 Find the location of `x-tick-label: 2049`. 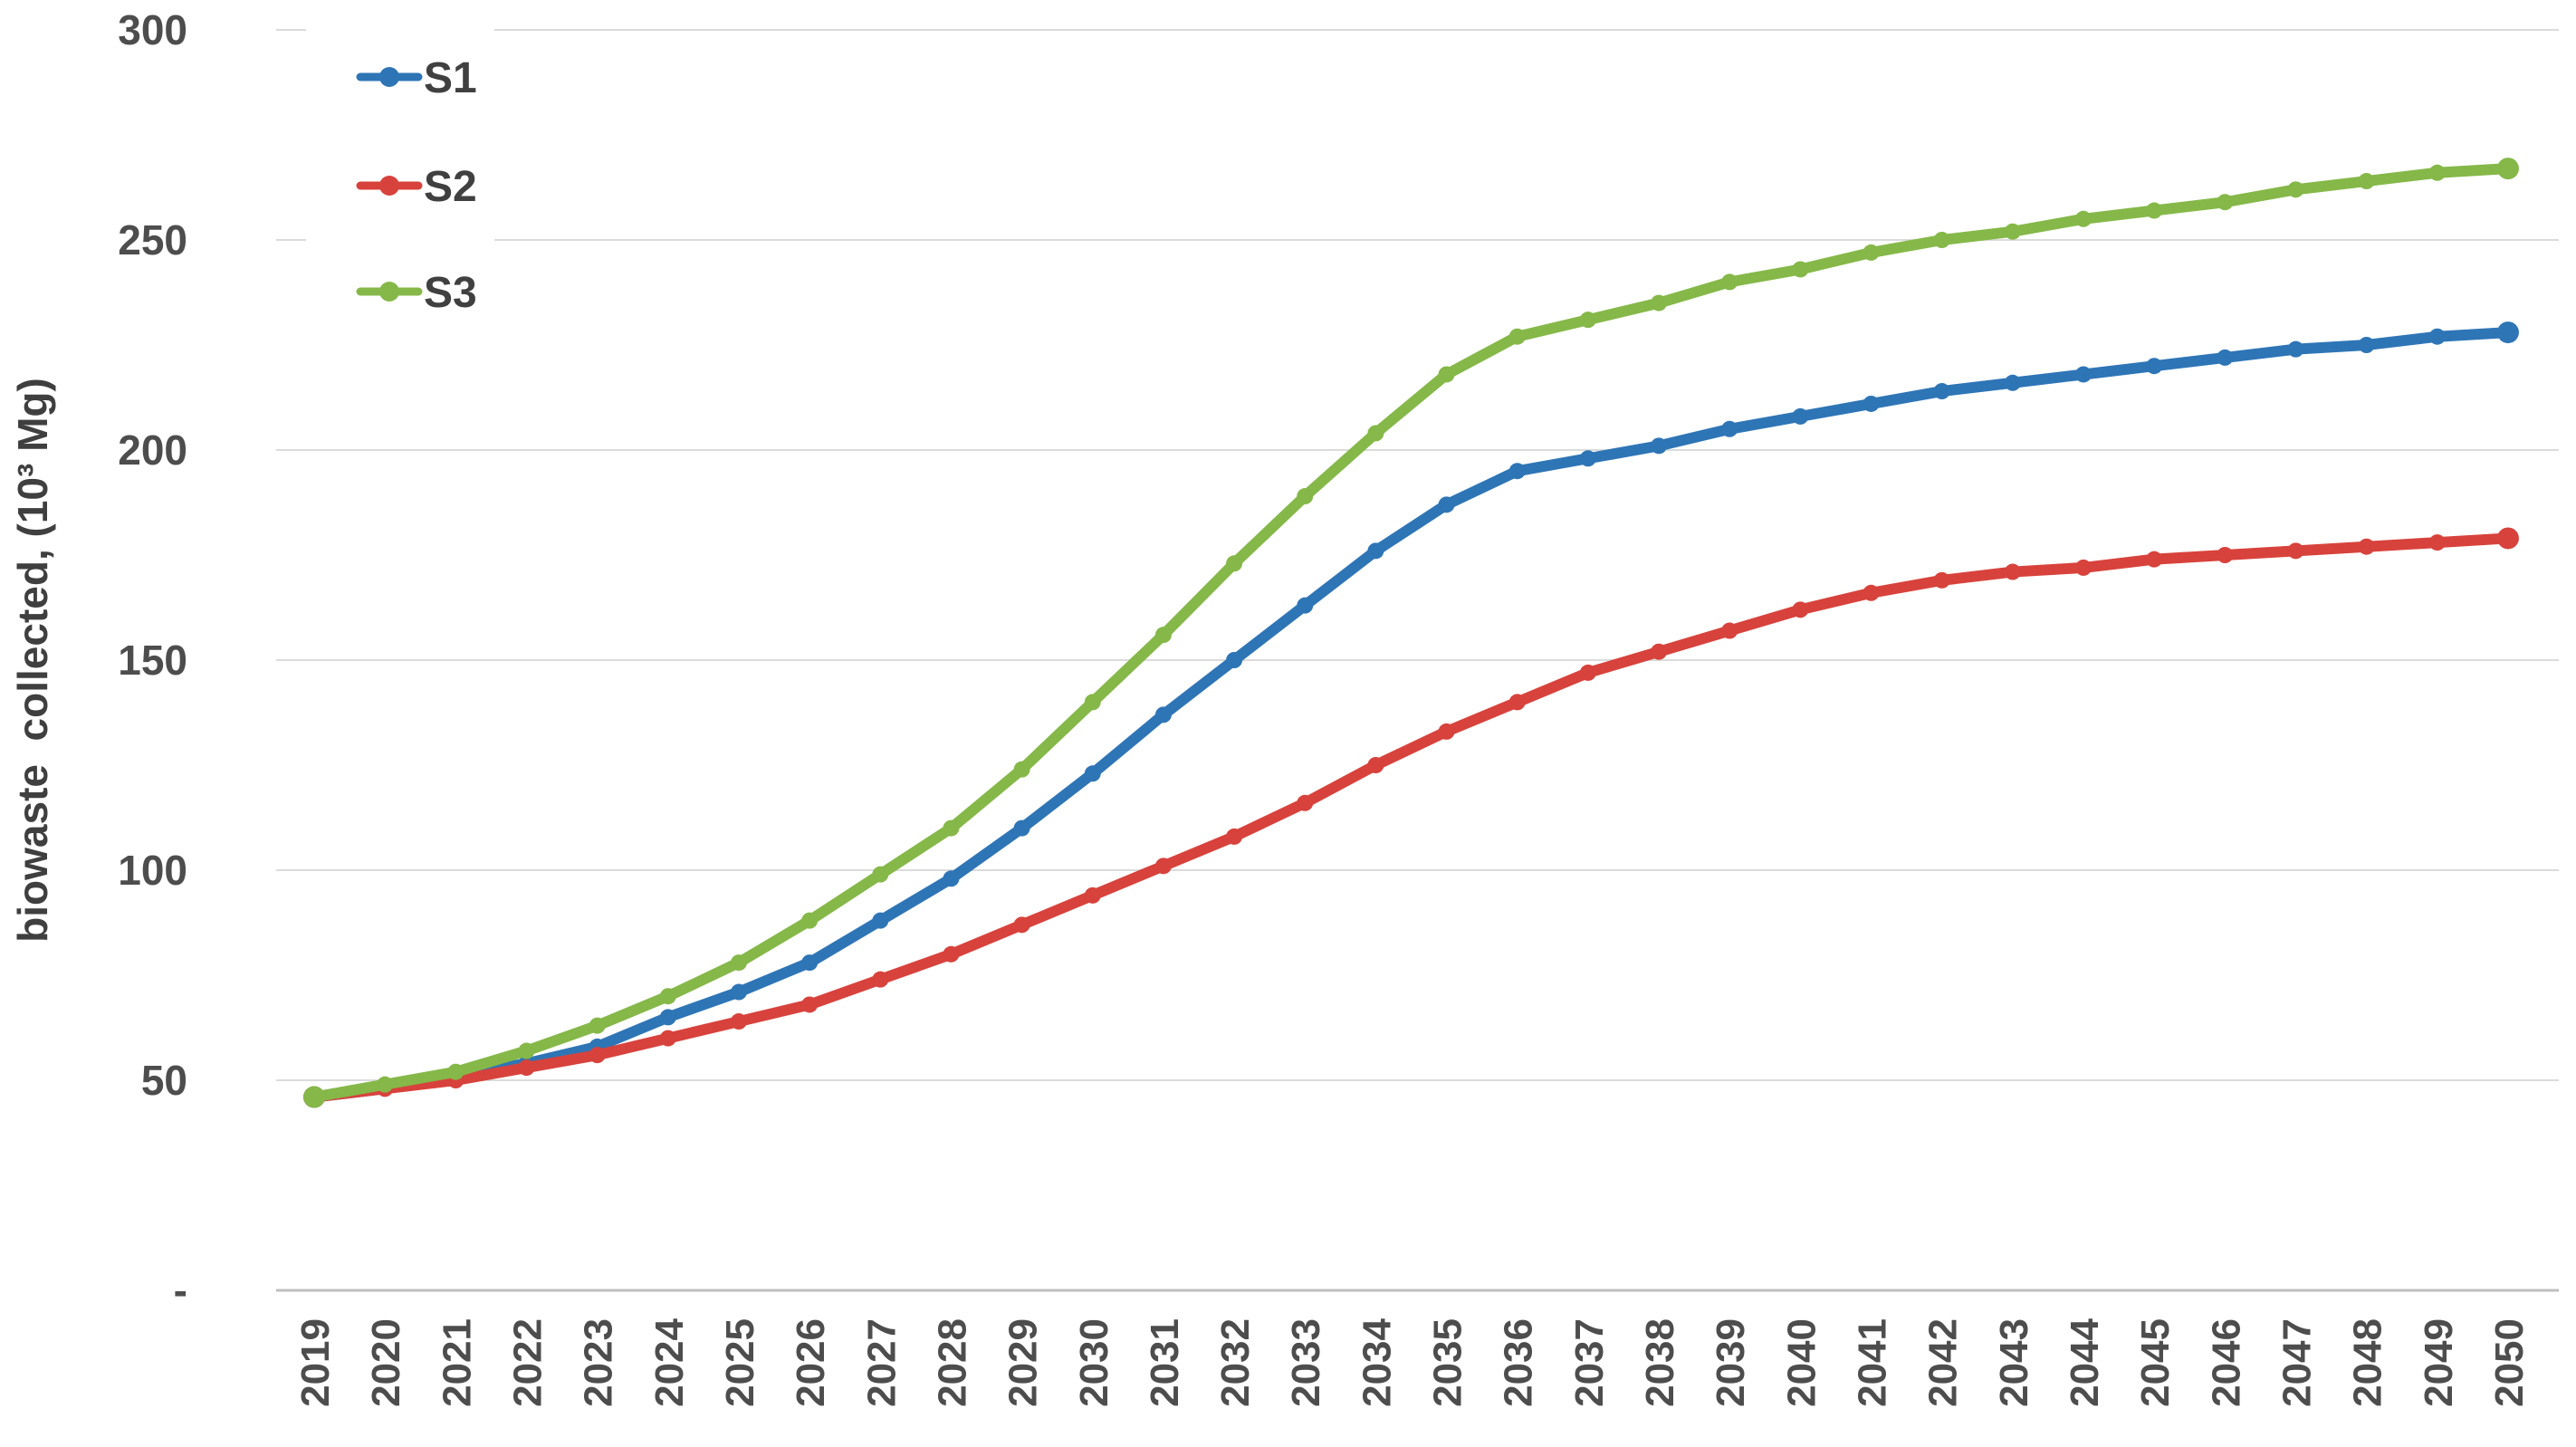

x-tick-label: 2049 is located at coordinates (2439, 1362).